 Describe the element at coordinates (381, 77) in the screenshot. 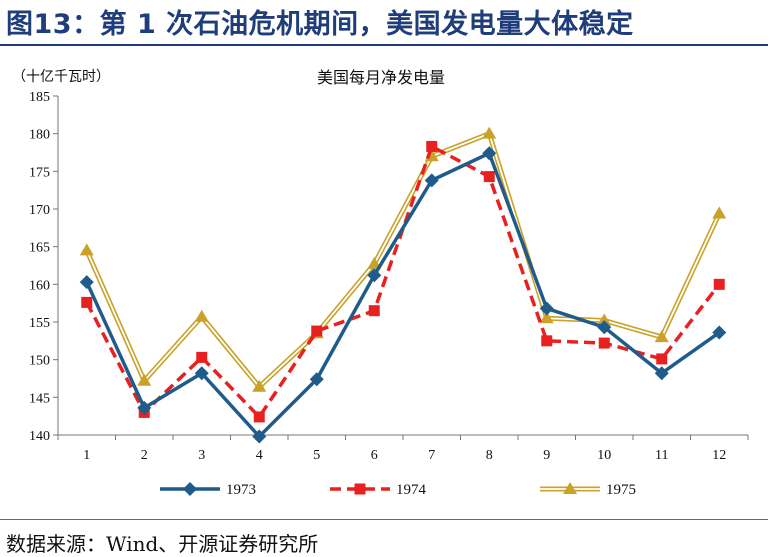

I see `chart-title: 美国每月净发电量` at that location.